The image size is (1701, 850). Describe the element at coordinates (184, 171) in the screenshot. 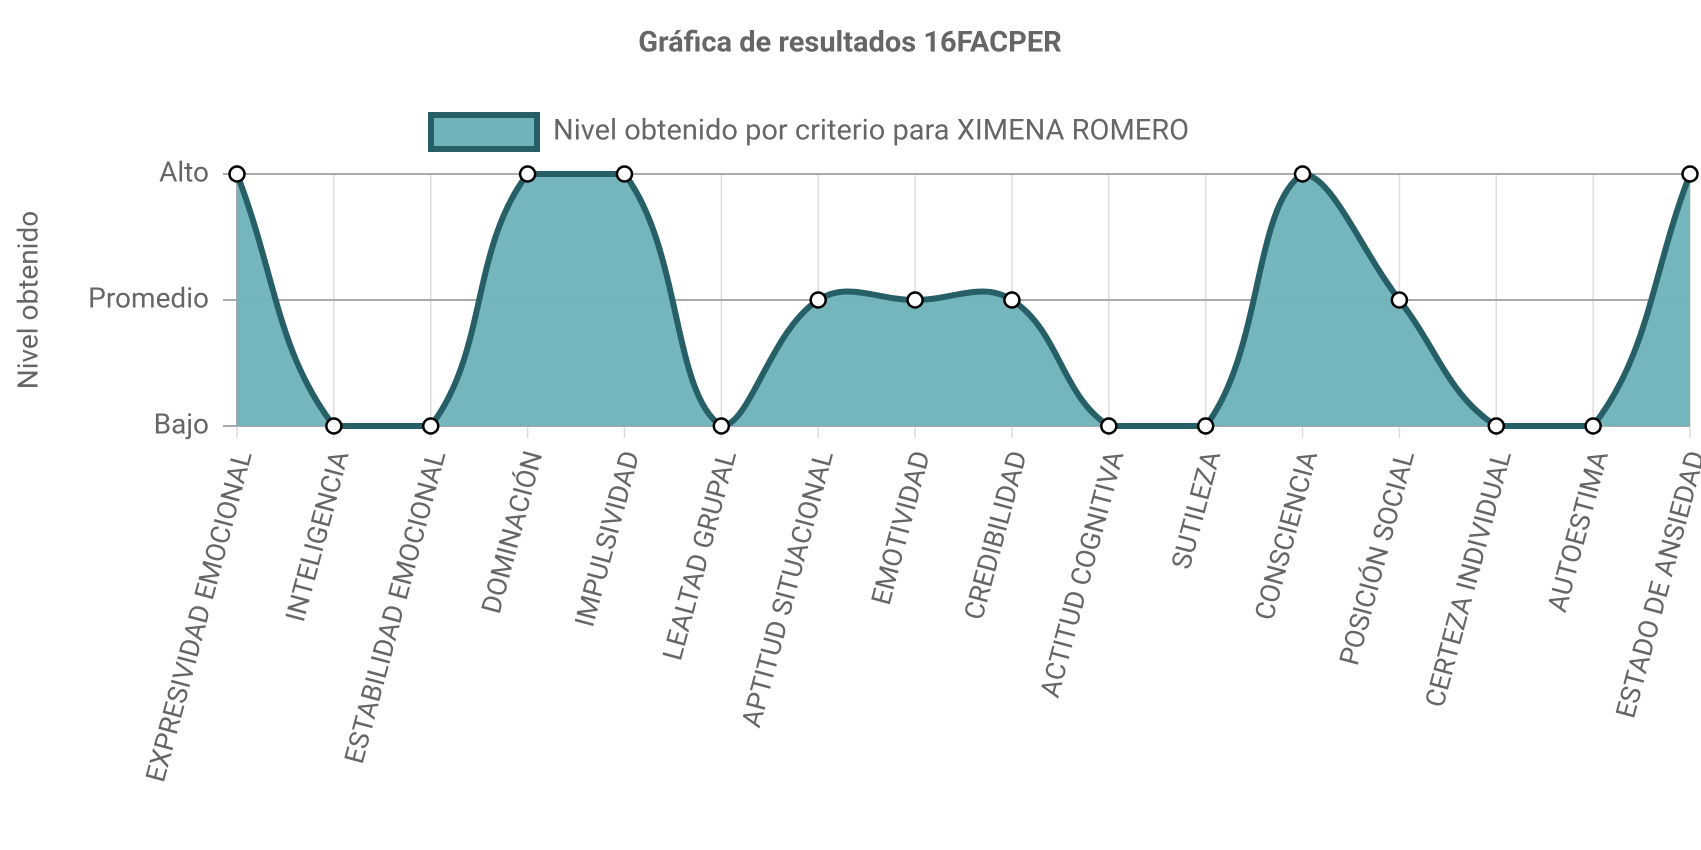

I see `y-tick-label: Alto` at that location.